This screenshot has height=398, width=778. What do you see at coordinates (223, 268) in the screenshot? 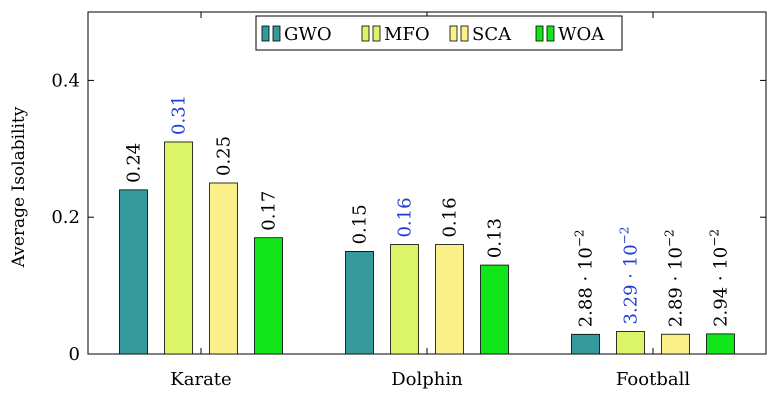
I see `bar-sca-karate` at bounding box center [223, 268].